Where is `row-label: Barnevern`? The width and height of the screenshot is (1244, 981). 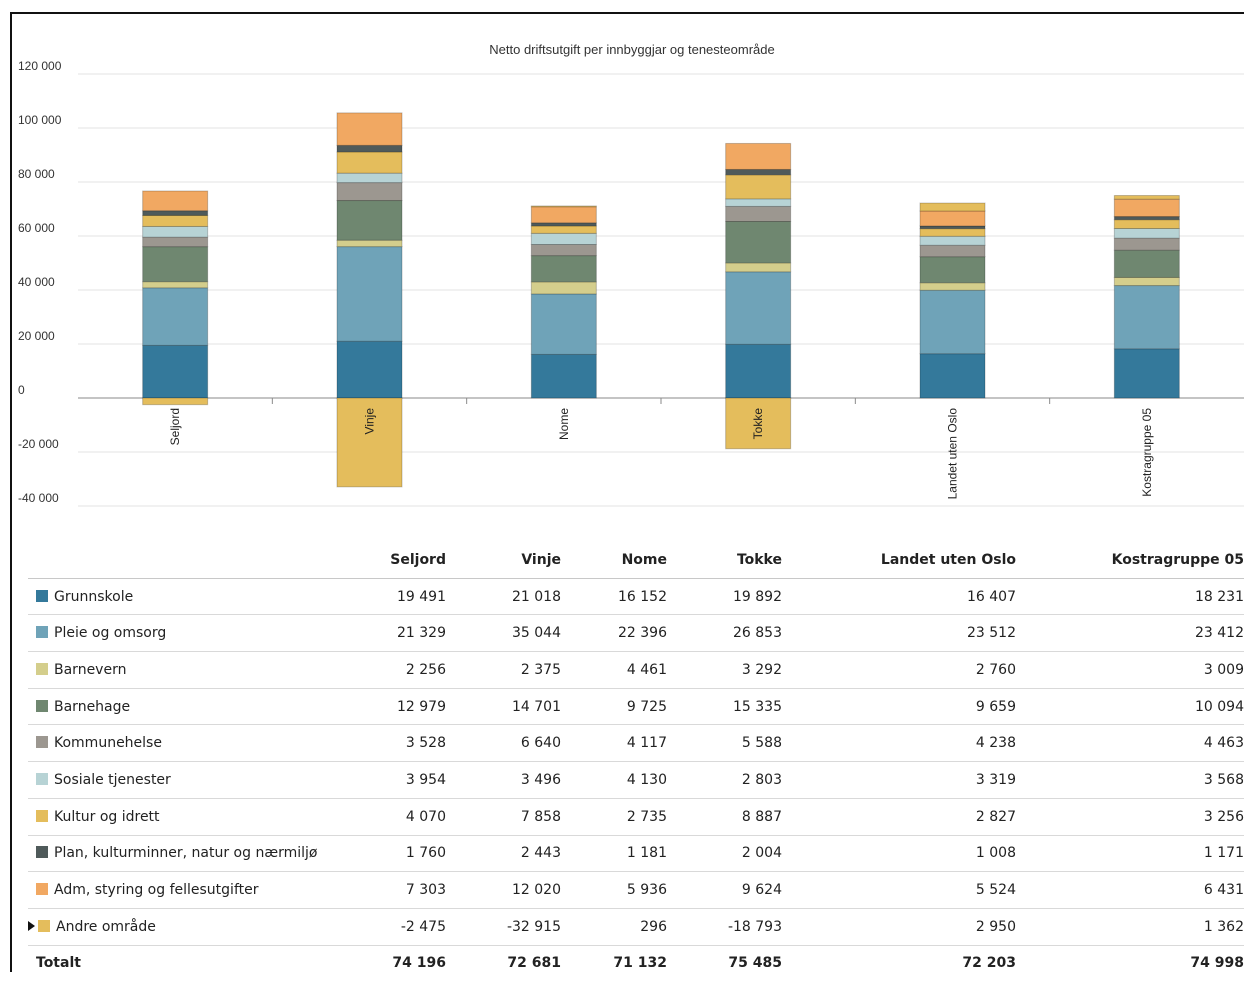
row-label: Barnevern is located at coordinates (193, 670).